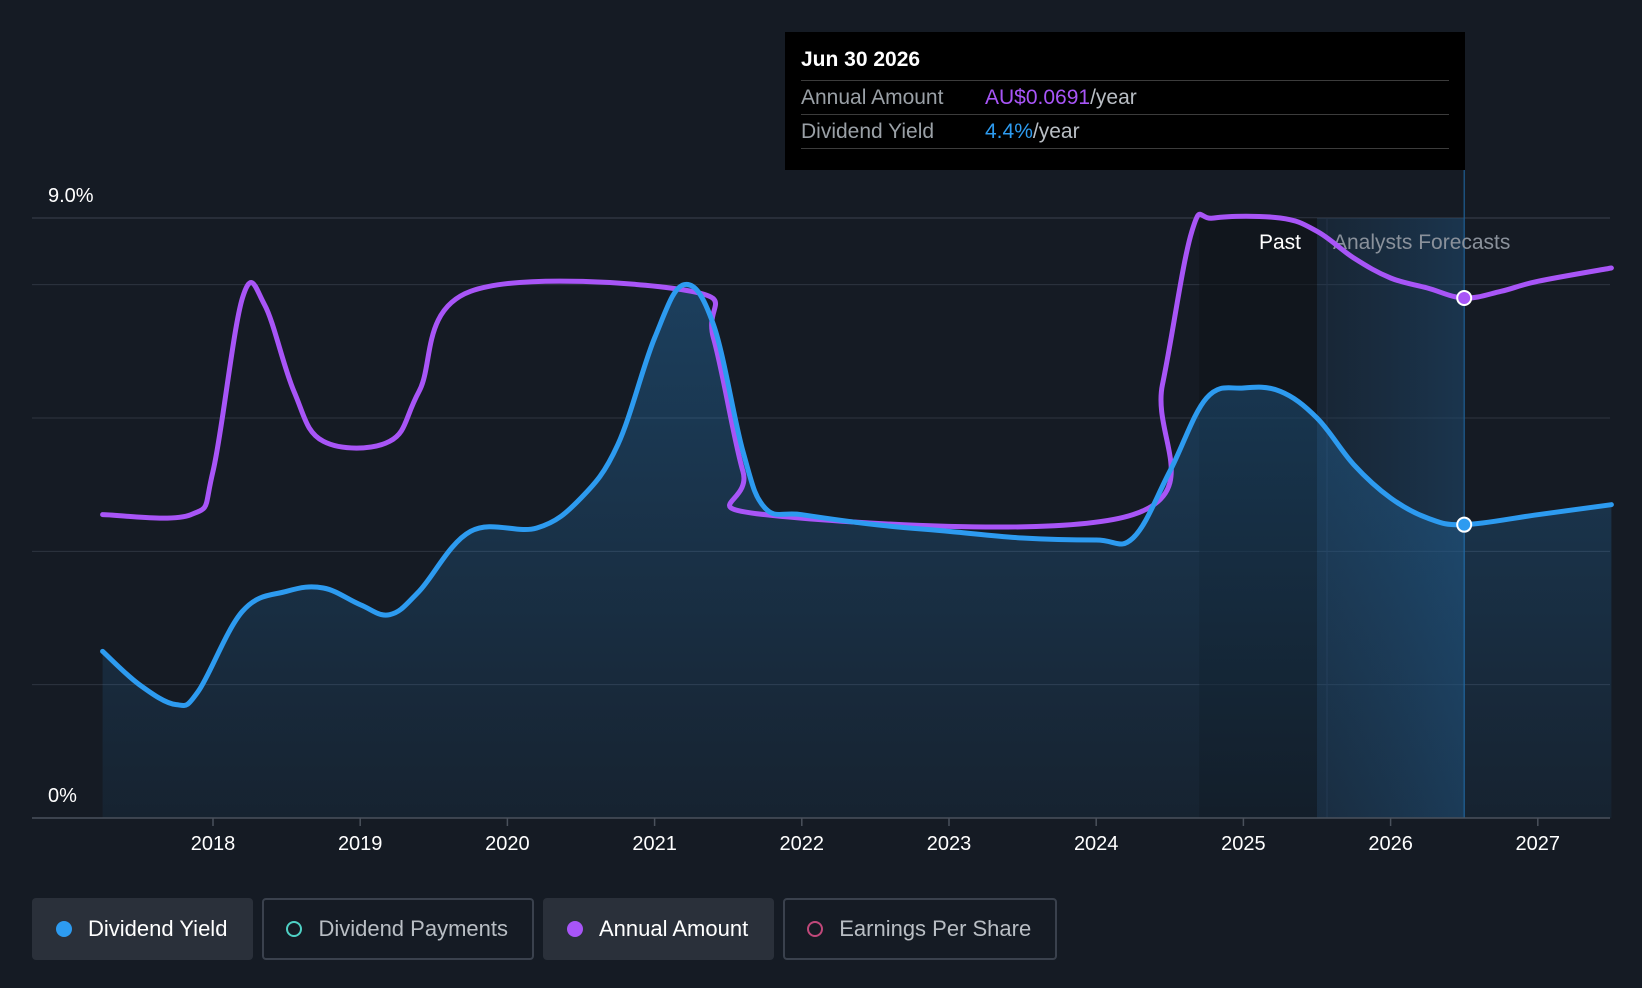 The image size is (1642, 988). What do you see at coordinates (1538, 844) in the screenshot?
I see `x-tick-label: 2027` at bounding box center [1538, 844].